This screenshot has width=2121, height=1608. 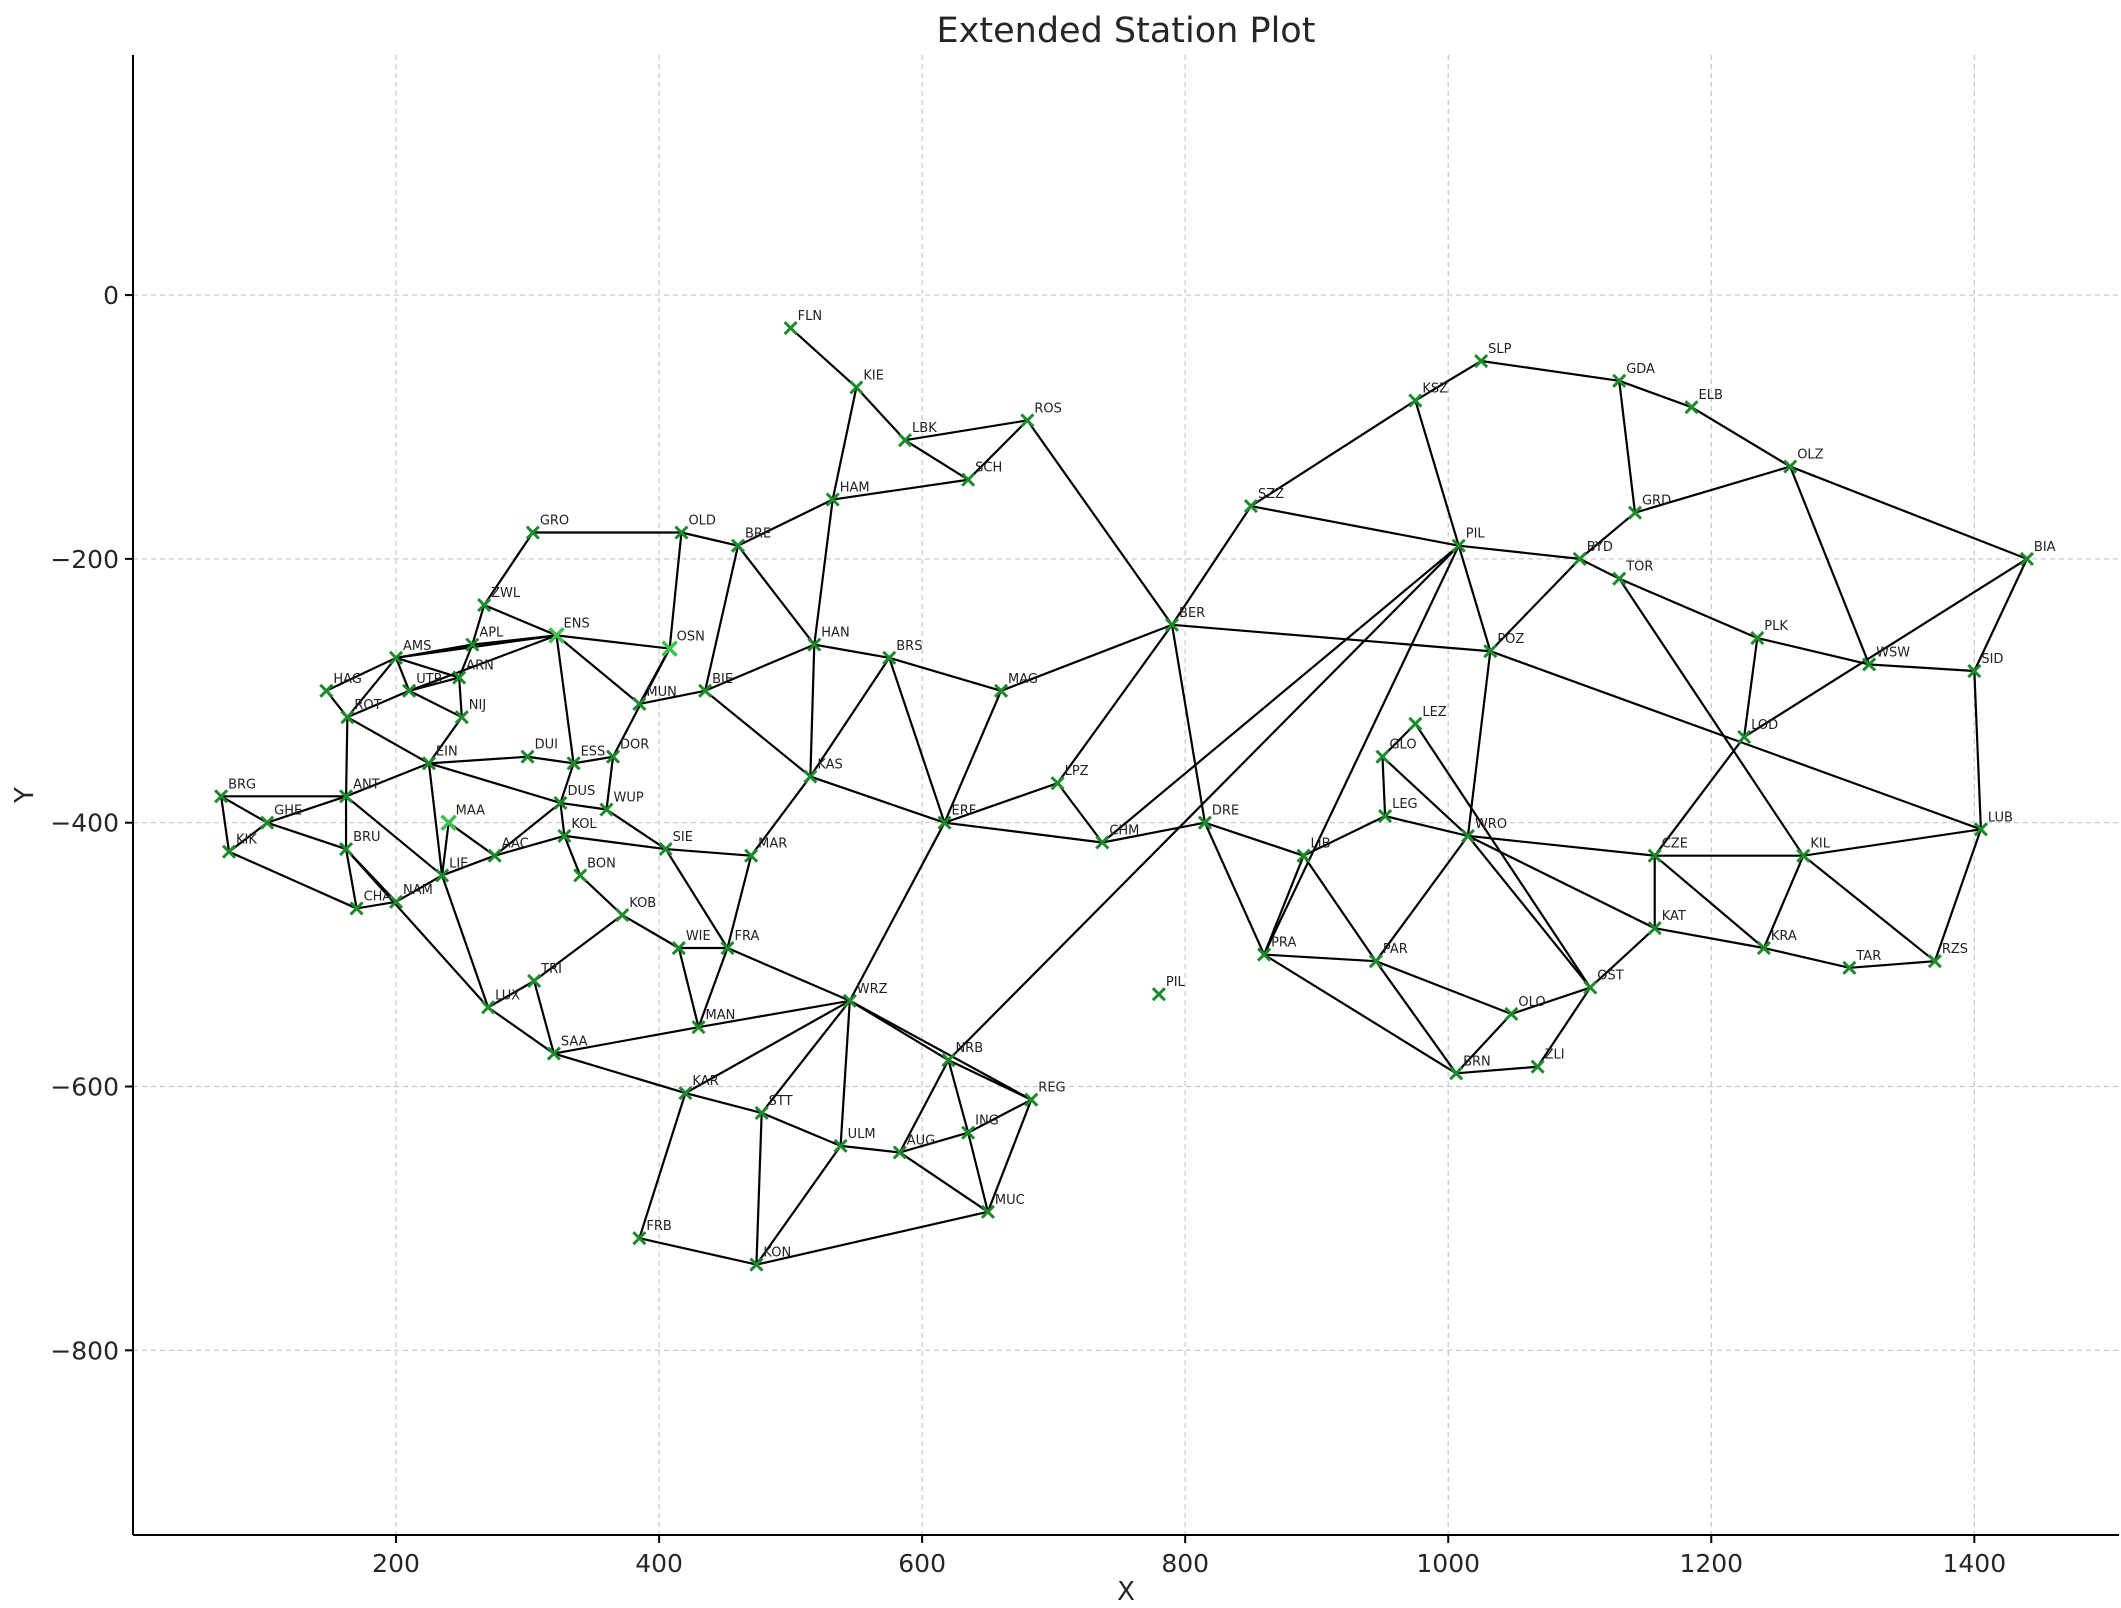 I want to click on x-tick-label: 600, so click(x=922, y=1563).